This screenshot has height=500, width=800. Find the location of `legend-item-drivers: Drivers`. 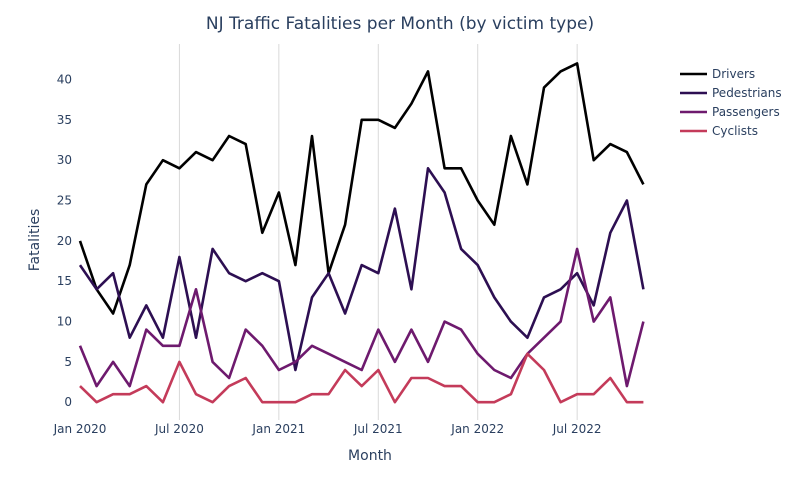

legend-item-drivers: Drivers is located at coordinates (717, 74).